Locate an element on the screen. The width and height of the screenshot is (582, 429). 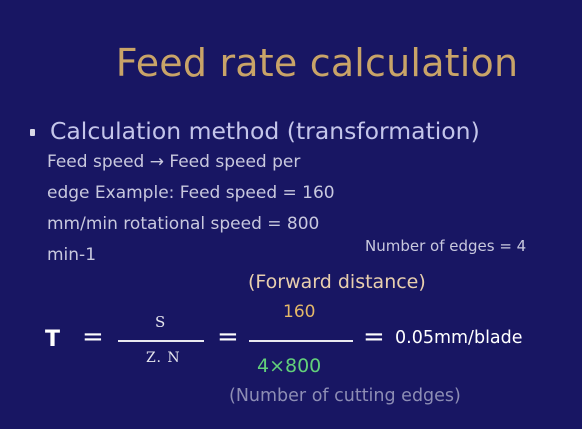
description-line-3: mm/min rotational speed = 800 is located at coordinates (183, 224).